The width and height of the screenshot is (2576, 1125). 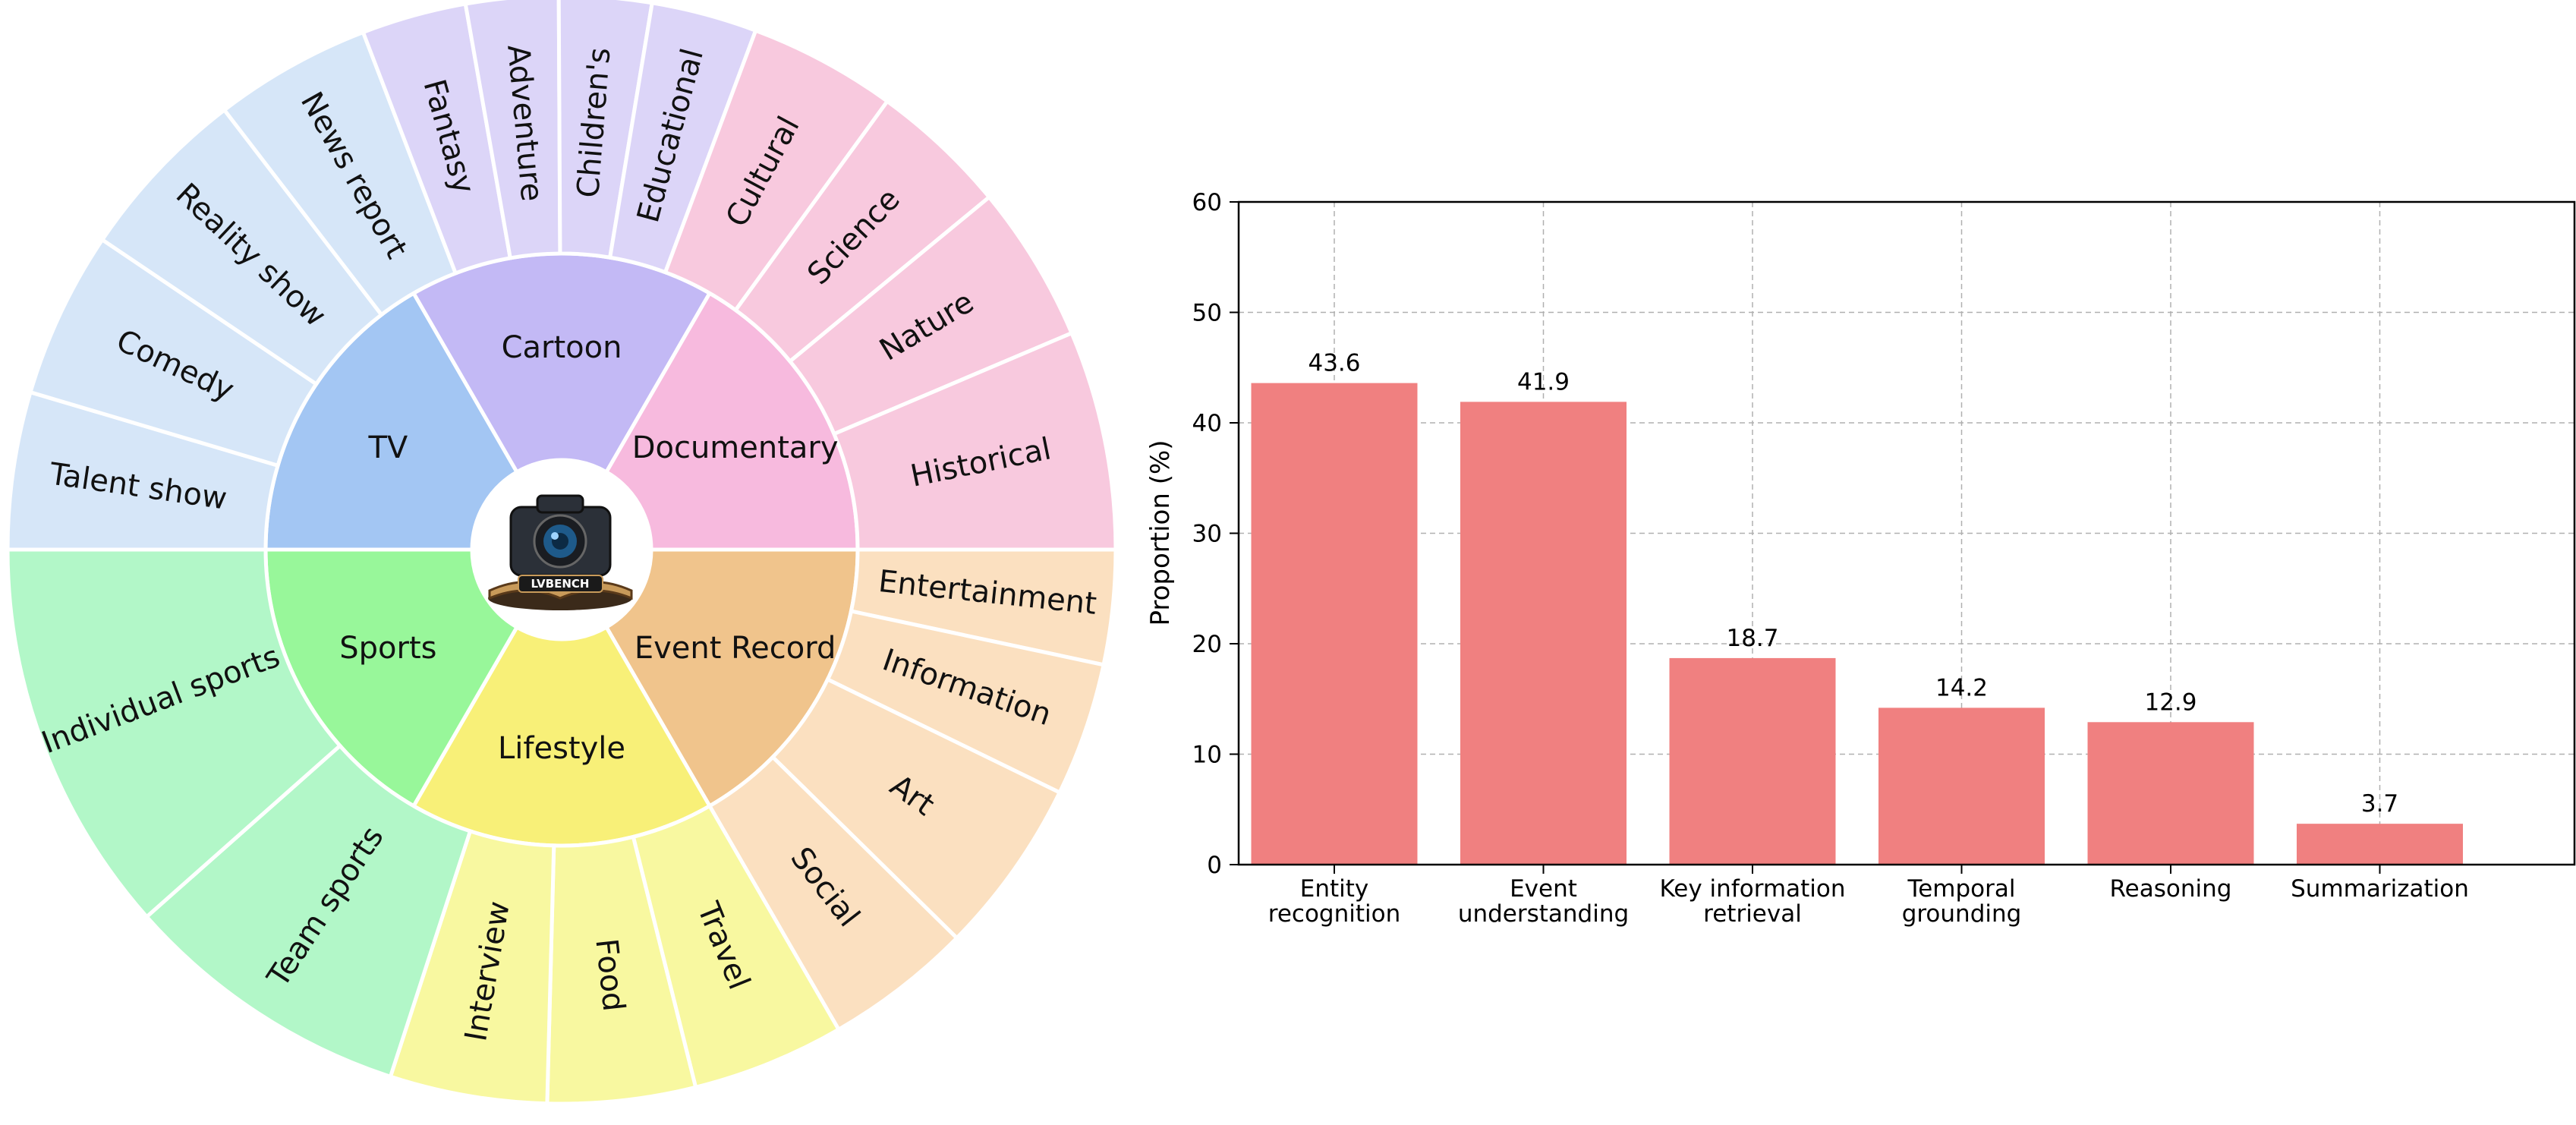 What do you see at coordinates (983, 607) in the screenshot?
I see `outer-segment-entertainment` at bounding box center [983, 607].